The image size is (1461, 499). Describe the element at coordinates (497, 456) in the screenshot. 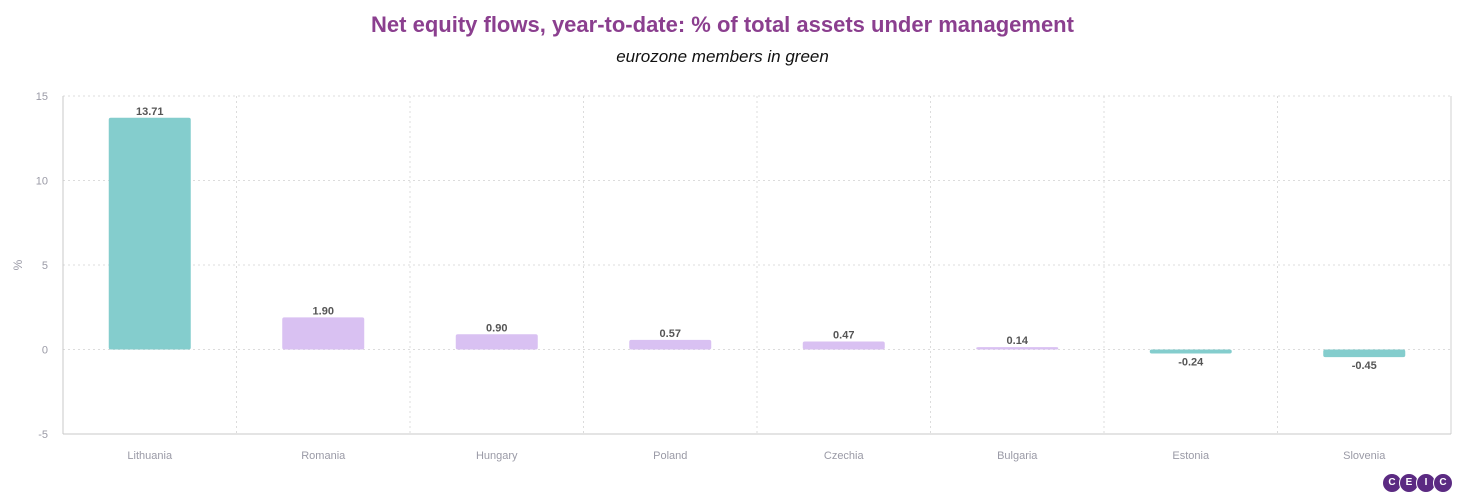

I see `x-tick-label: Hungary` at that location.